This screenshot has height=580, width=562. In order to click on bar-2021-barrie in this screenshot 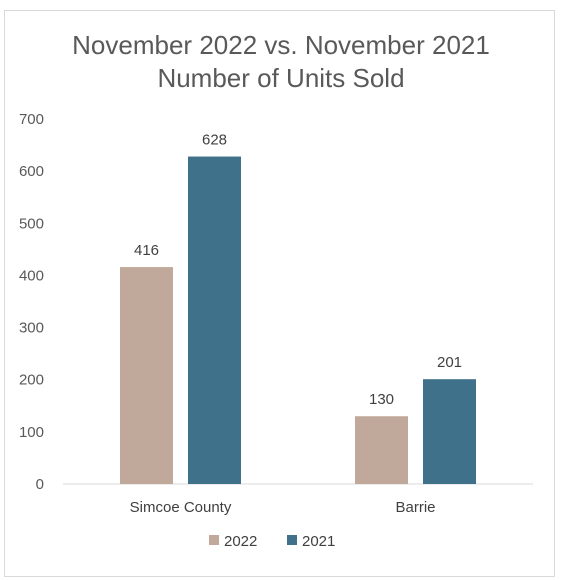, I will do `click(449, 431)`.